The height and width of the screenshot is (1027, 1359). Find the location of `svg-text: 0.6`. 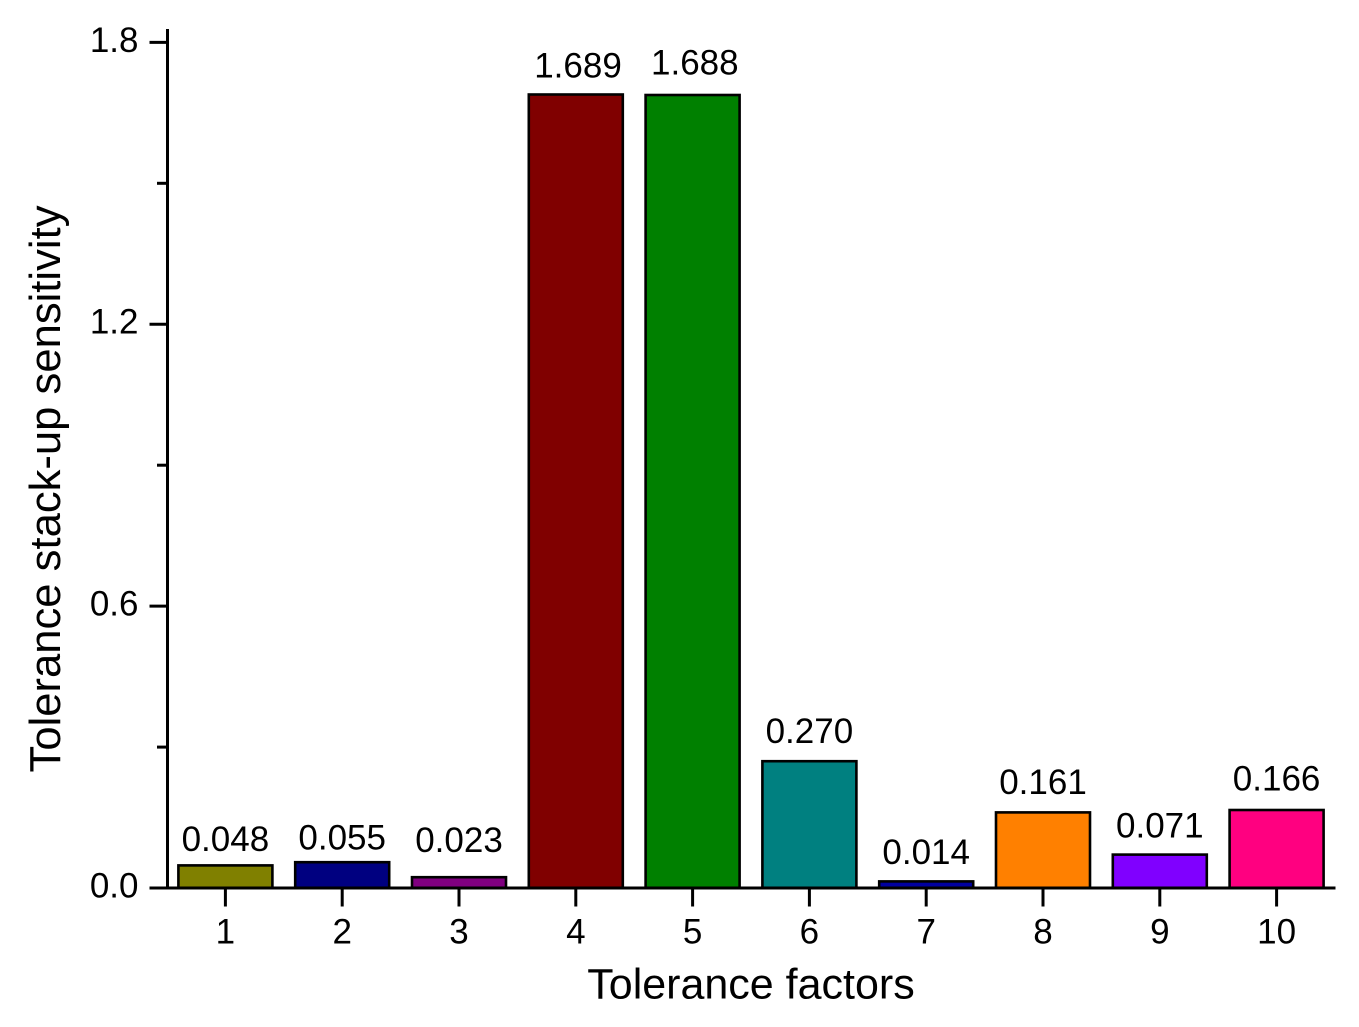

svg-text: 0.6 is located at coordinates (114, 604).